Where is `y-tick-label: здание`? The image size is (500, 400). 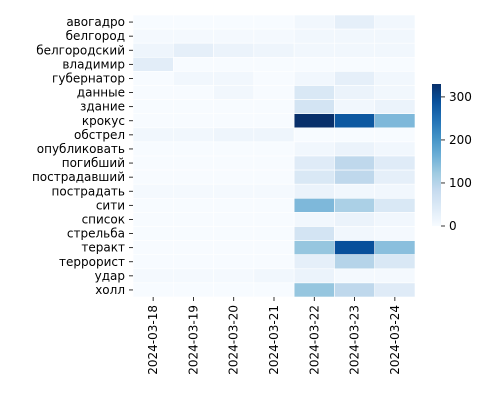 y-tick-label: здание is located at coordinates (102, 107).